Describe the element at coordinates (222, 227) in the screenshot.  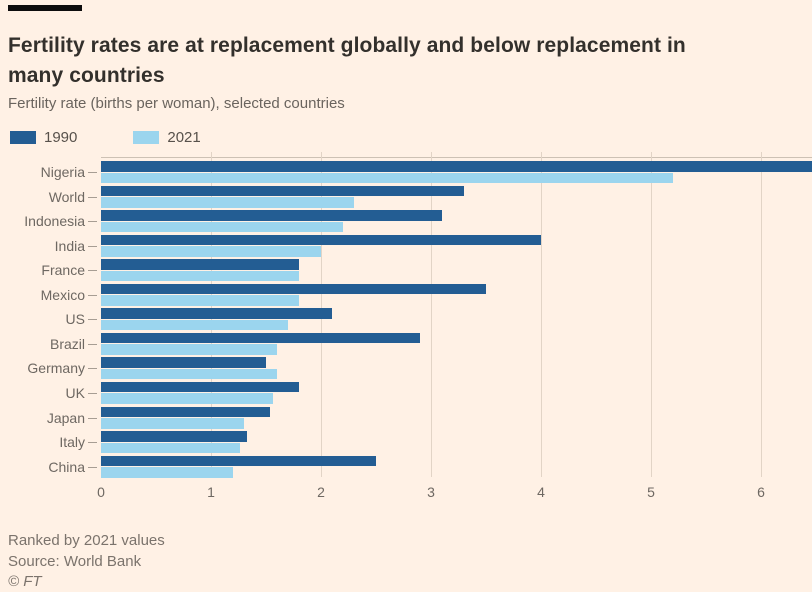
I see `bar-2021-indonesia` at that location.